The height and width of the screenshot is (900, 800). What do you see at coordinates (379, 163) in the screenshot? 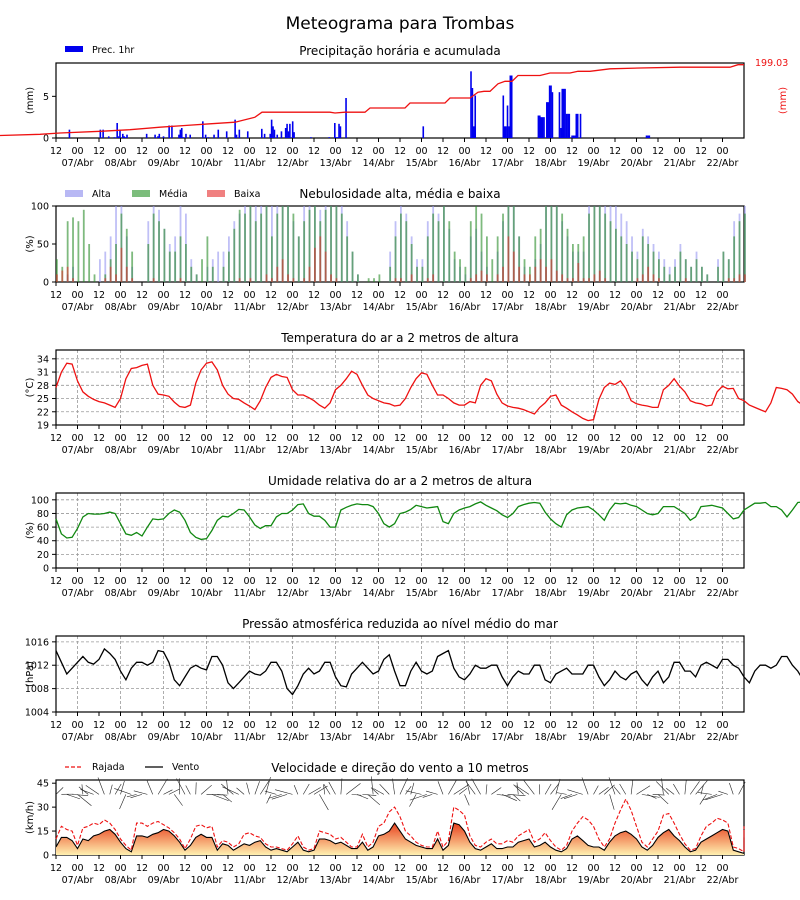
I see `x-date-label: 14/Abr` at bounding box center [379, 163].